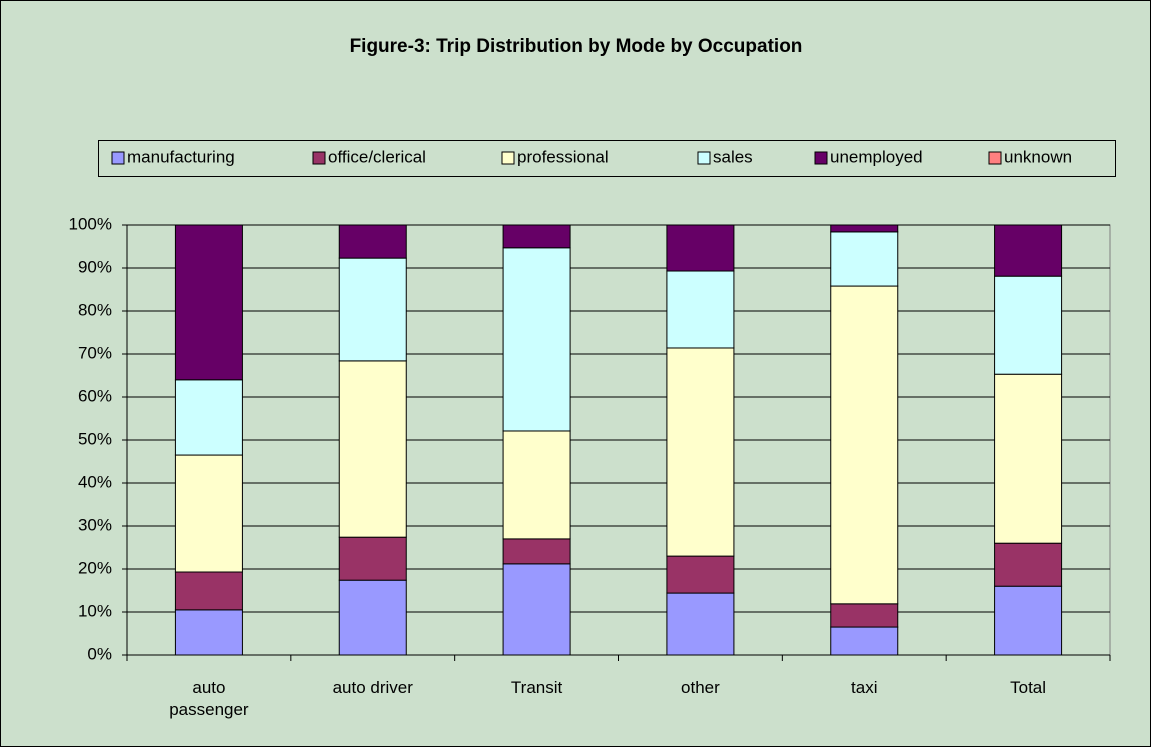 This screenshot has height=747, width=1151. Describe the element at coordinates (181, 156) in the screenshot. I see `legend-label: manufacturing` at that location.